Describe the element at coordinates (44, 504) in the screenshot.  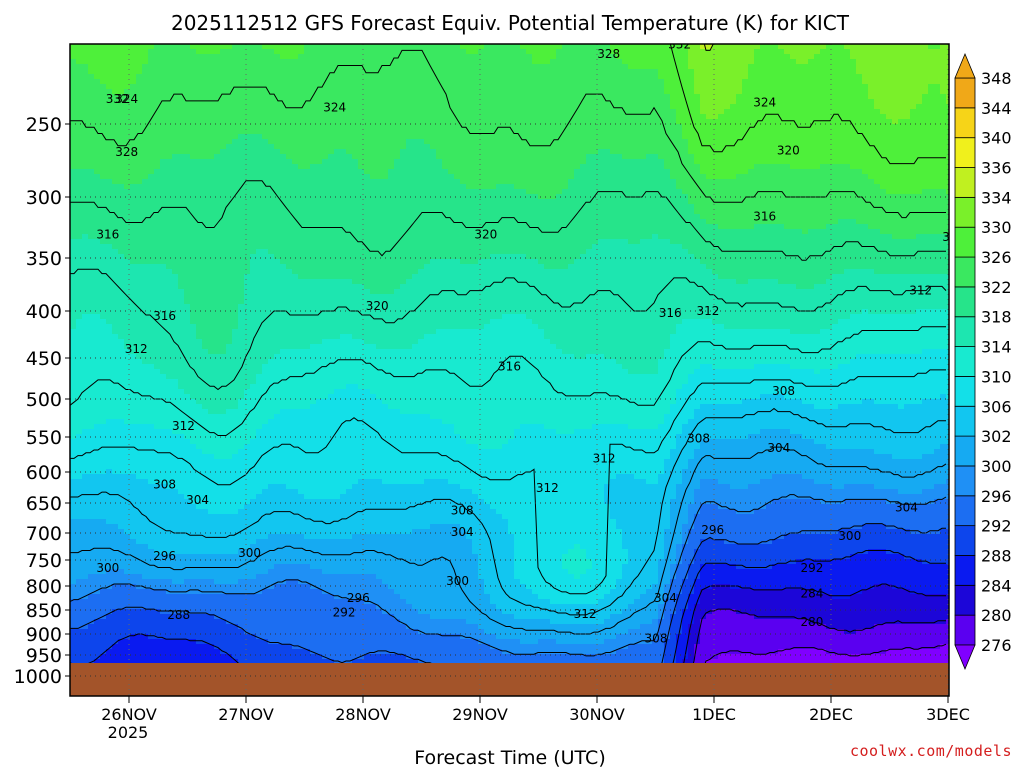
I see `y-tick-label: 650` at that location.